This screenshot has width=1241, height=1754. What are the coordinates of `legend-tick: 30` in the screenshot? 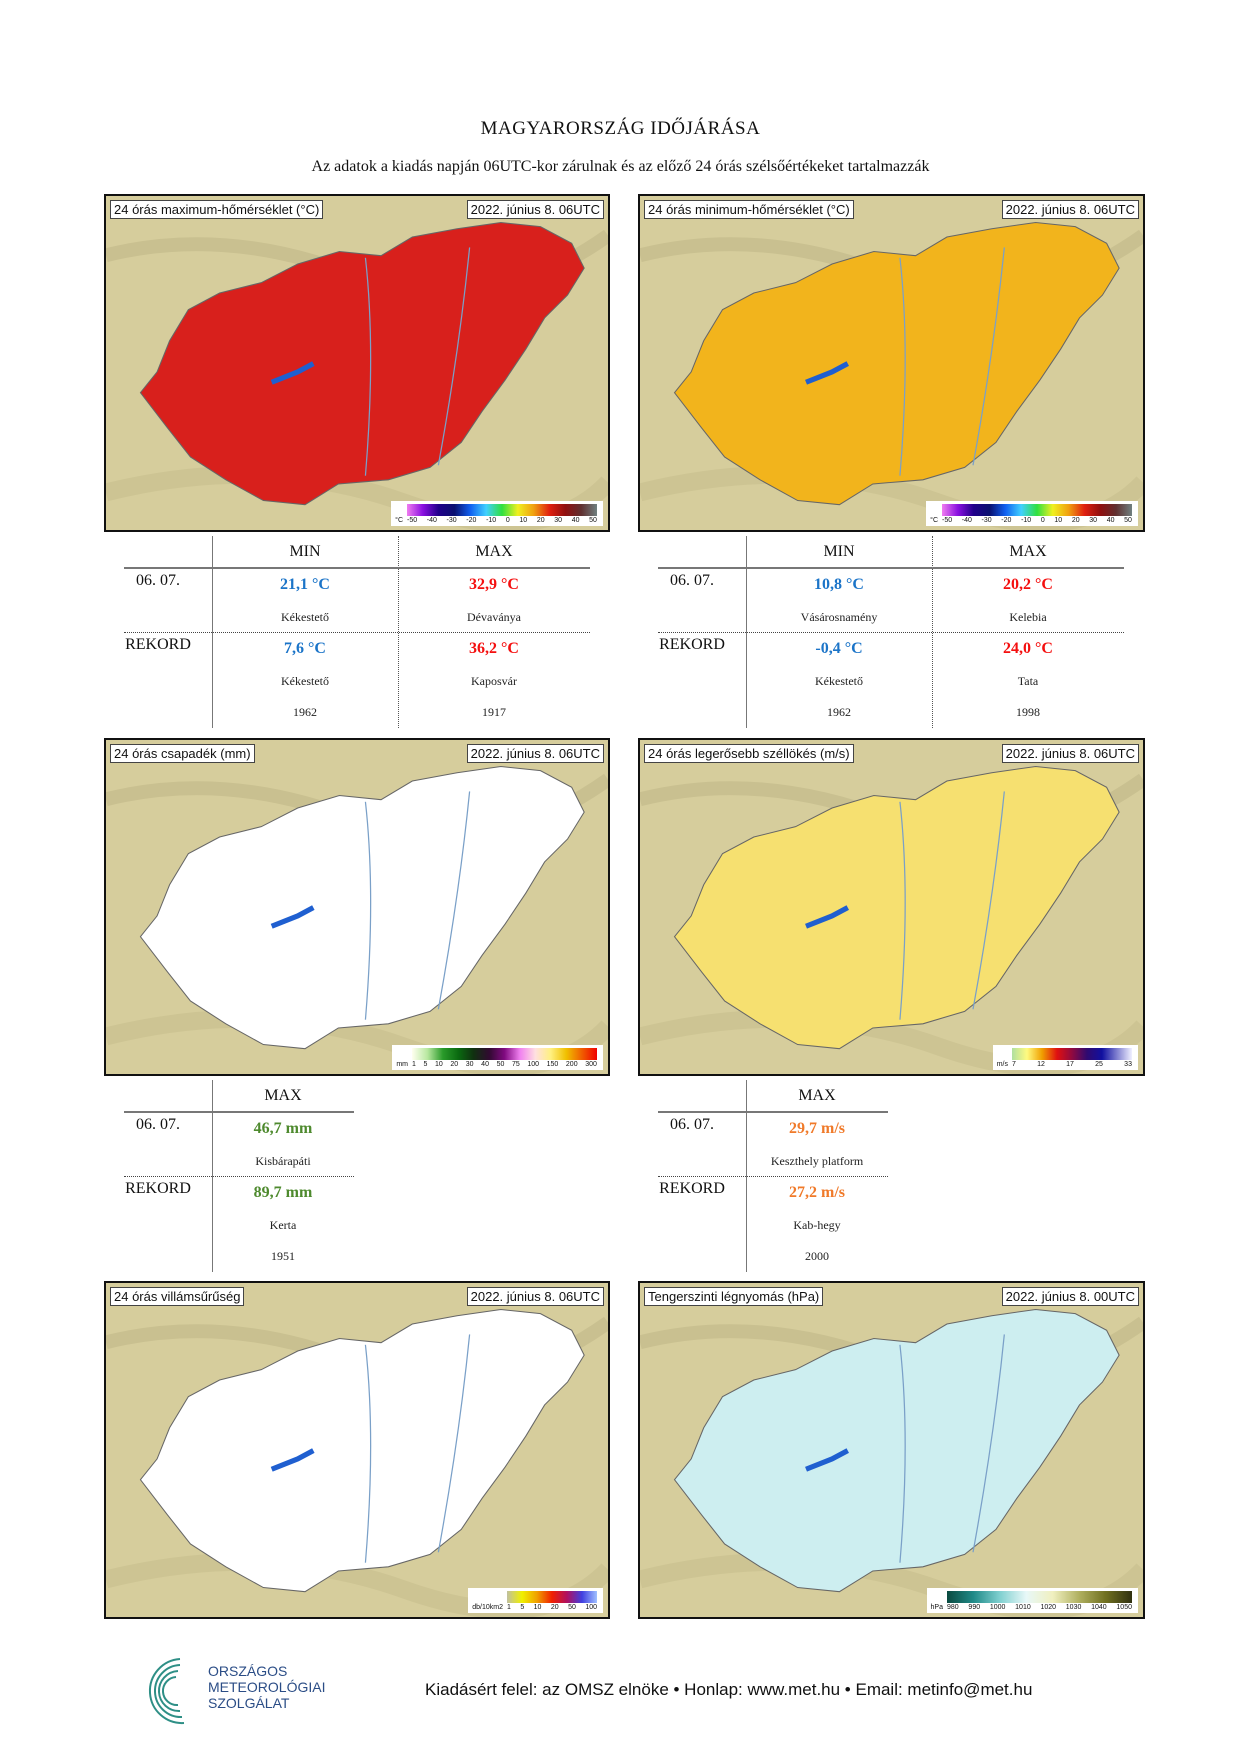 It's located at (558, 520).